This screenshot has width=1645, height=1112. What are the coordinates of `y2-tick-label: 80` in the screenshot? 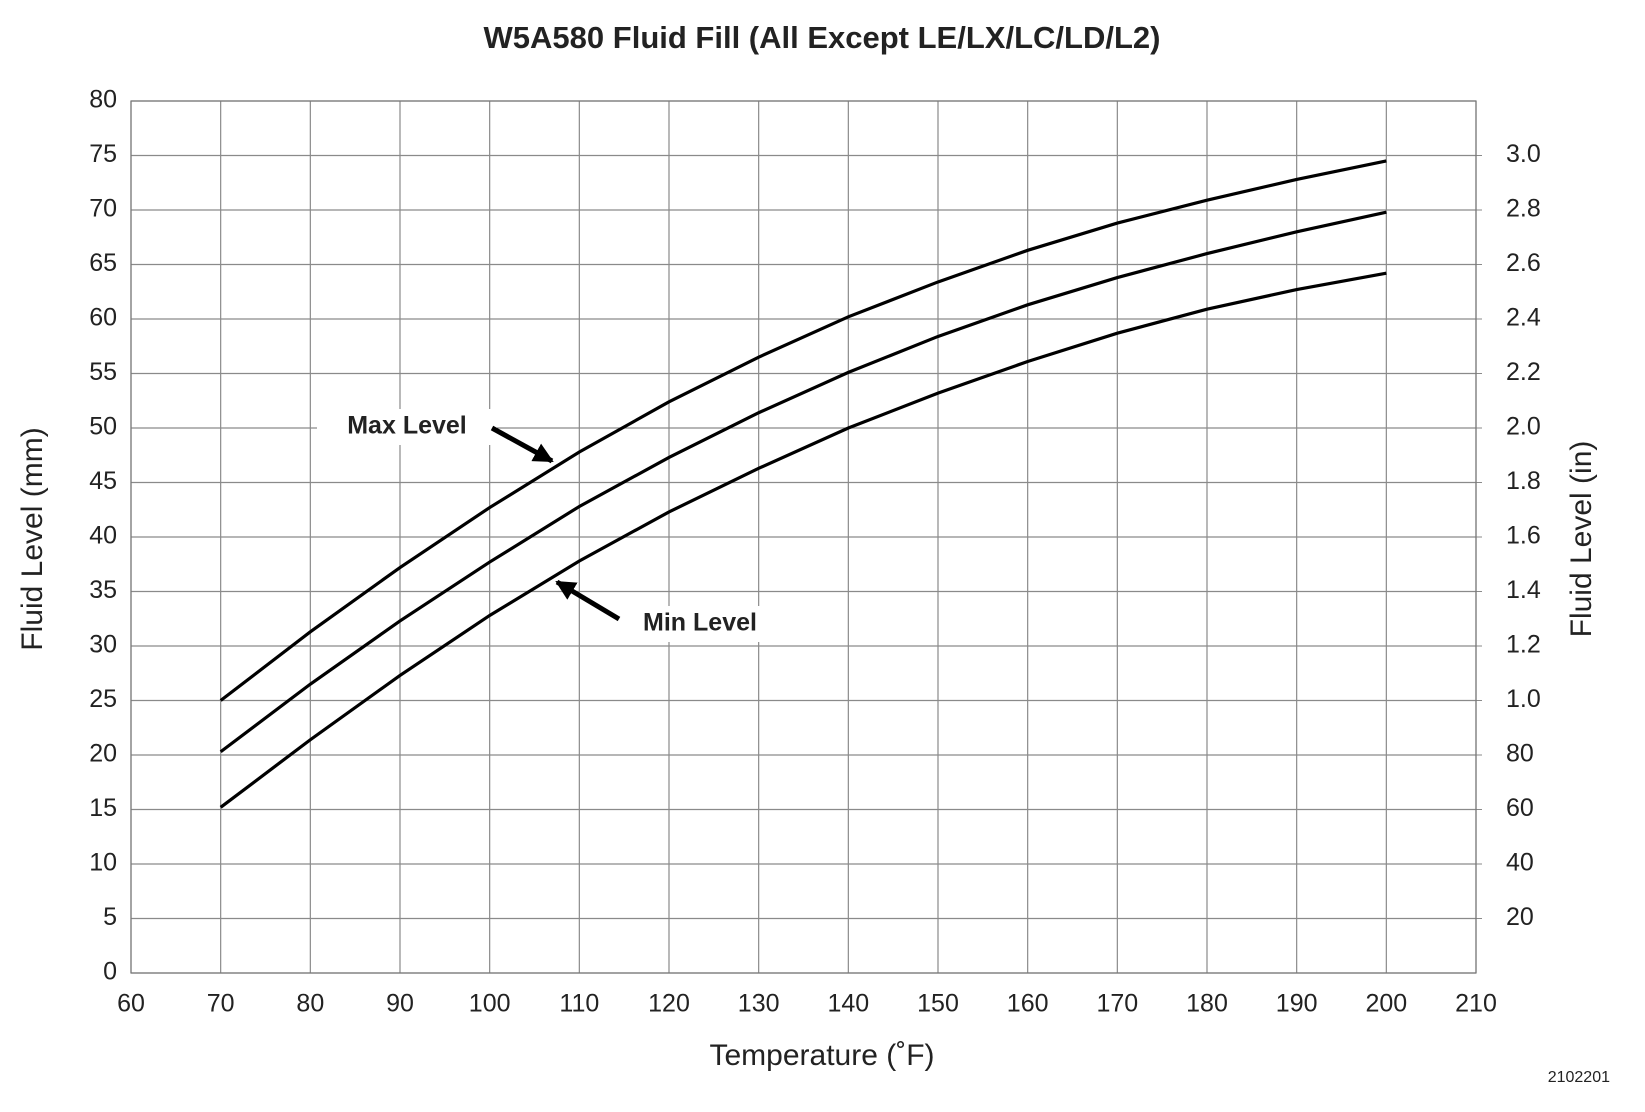 It's located at (1520, 754).